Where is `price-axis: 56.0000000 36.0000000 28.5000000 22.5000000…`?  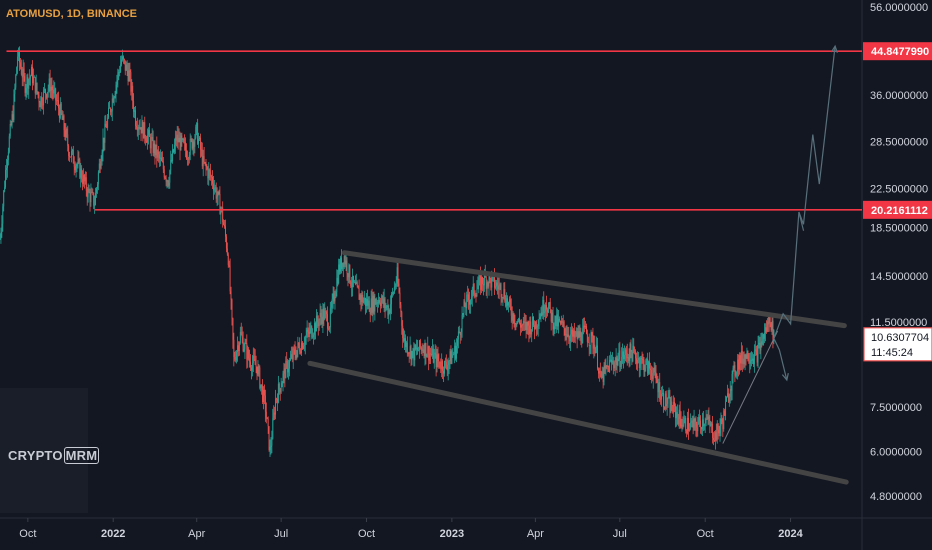
price-axis: 56.0000000 36.0000000 28.5000000 22.5000000… is located at coordinates (899, 252).